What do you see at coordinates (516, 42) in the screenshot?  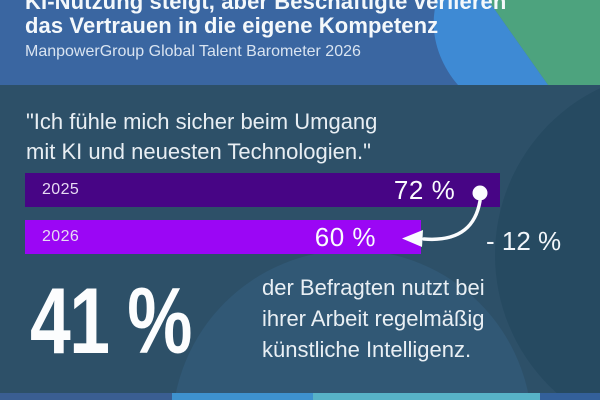 I see `header-decoration-shapes` at bounding box center [516, 42].